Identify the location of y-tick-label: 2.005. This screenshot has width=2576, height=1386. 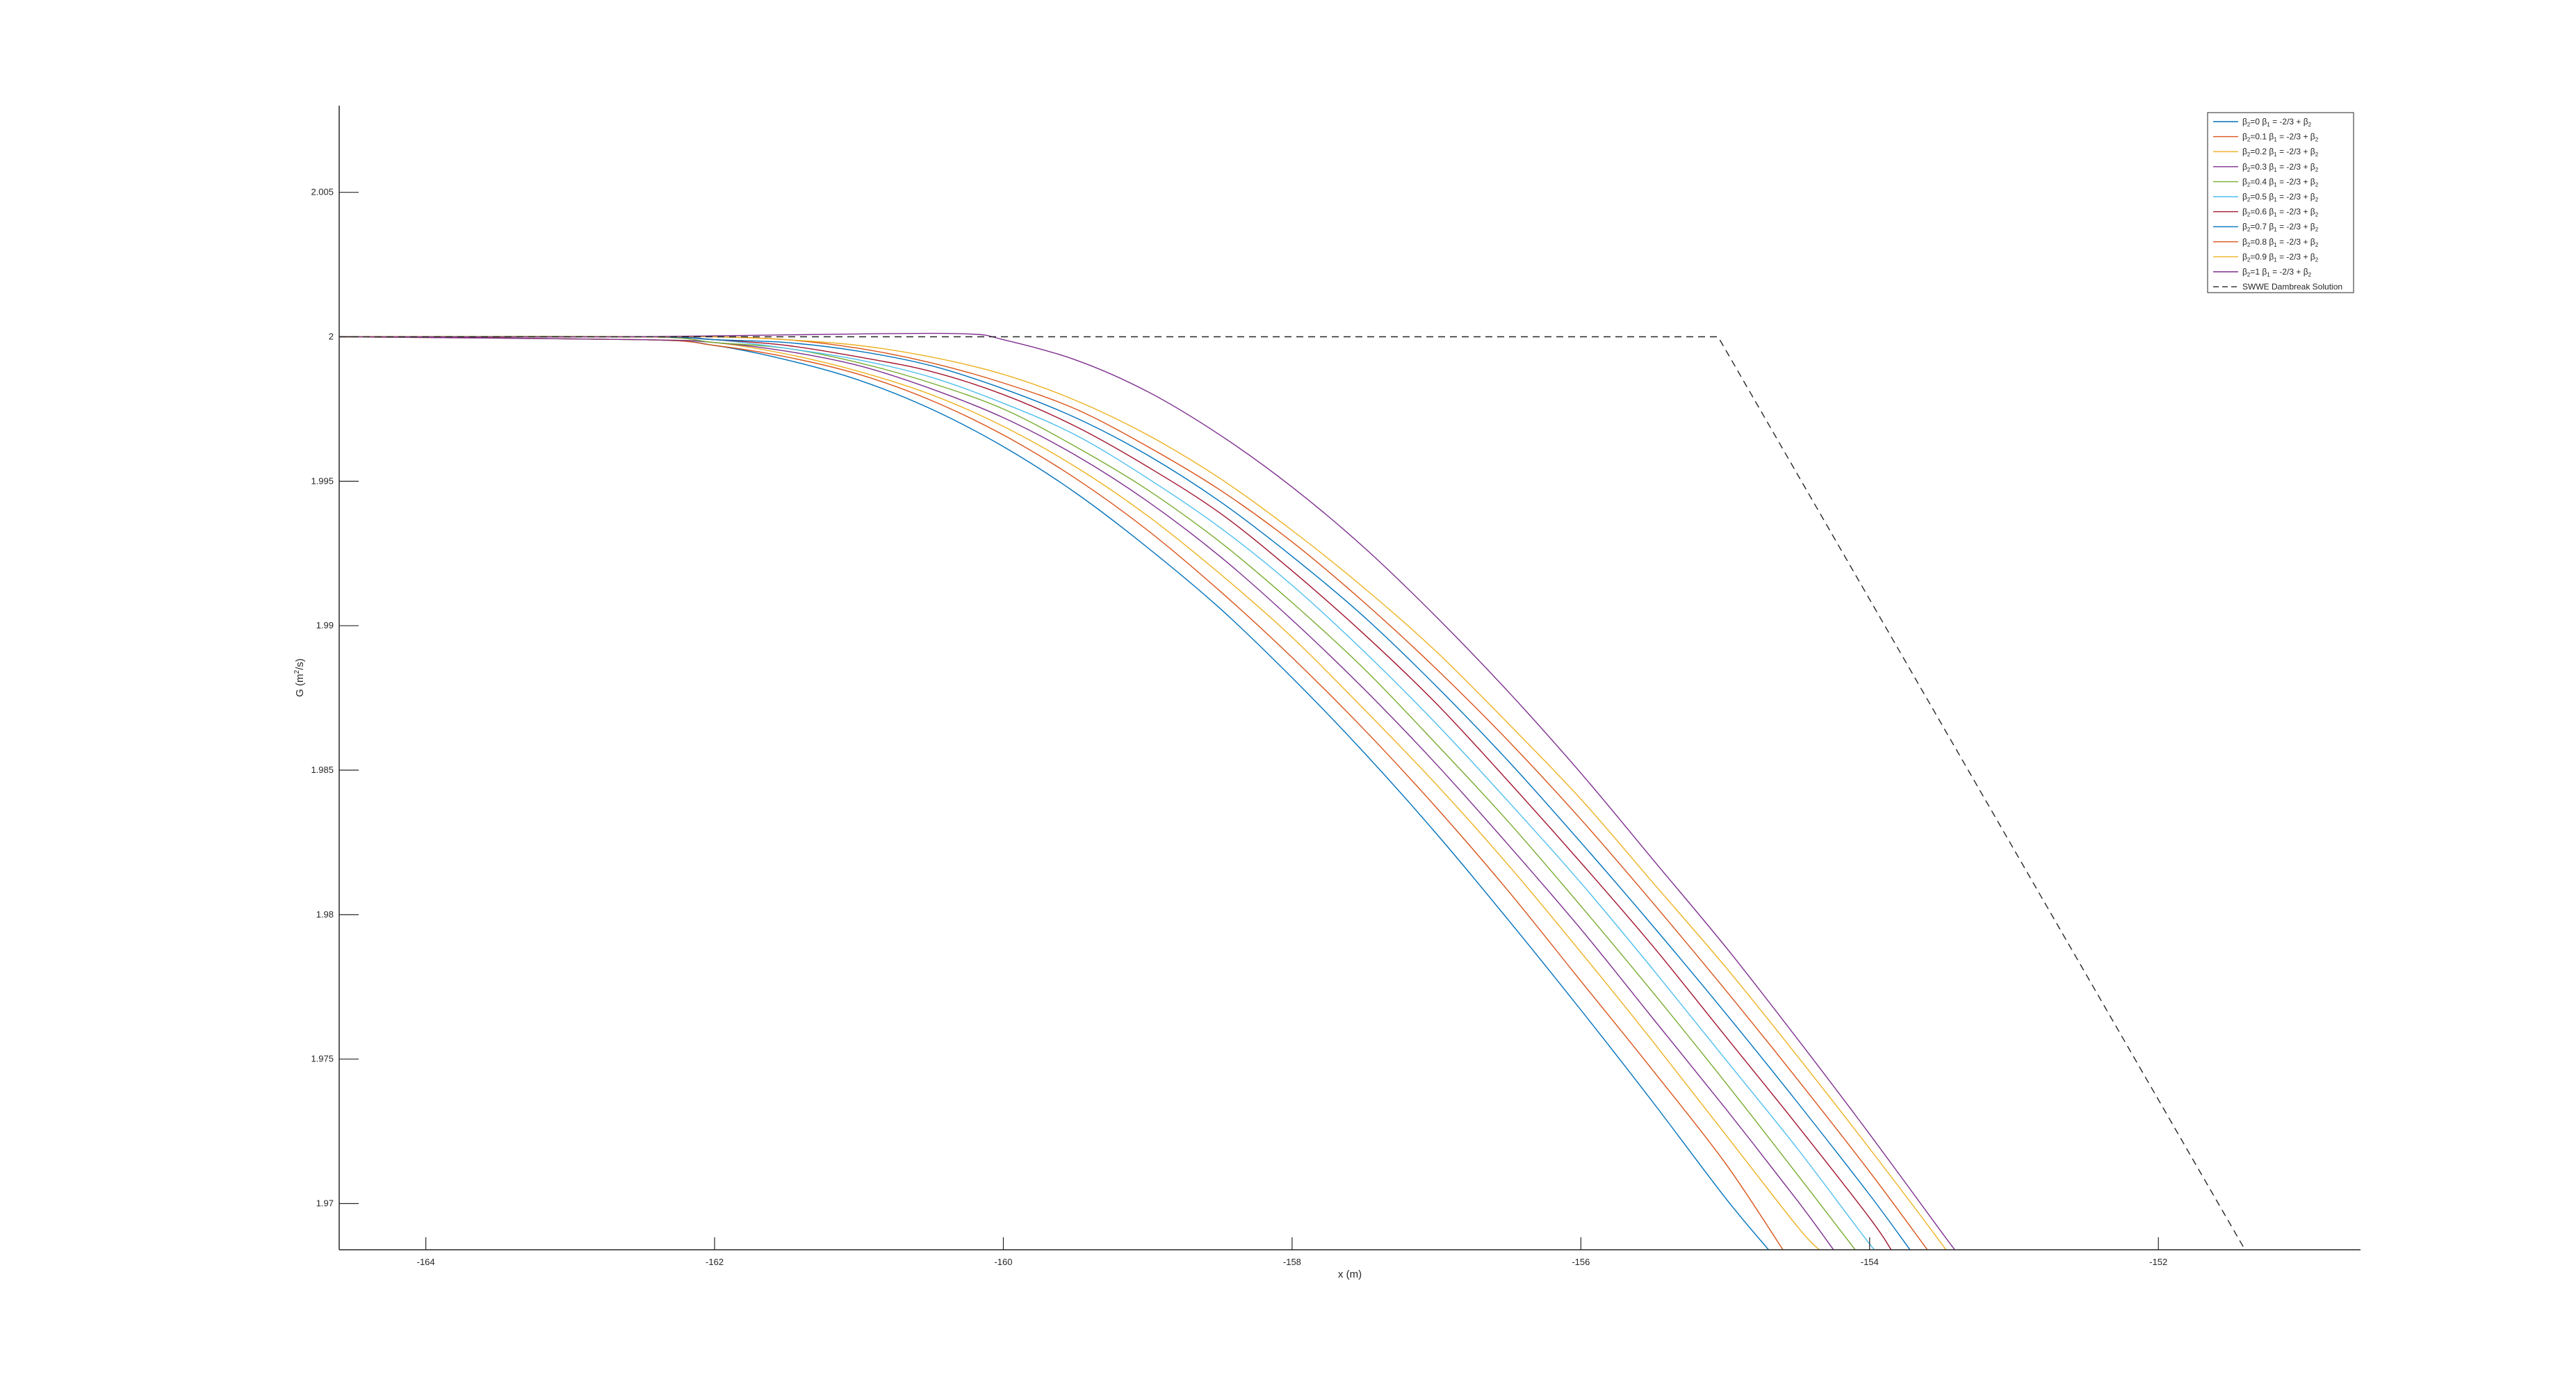
(322, 192).